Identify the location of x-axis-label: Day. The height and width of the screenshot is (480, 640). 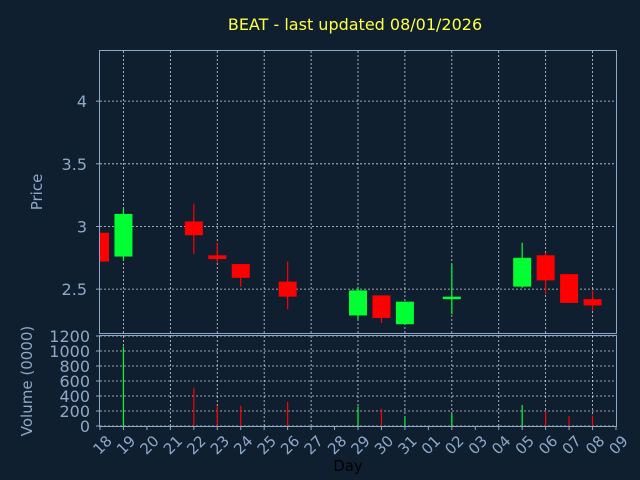
(348, 466).